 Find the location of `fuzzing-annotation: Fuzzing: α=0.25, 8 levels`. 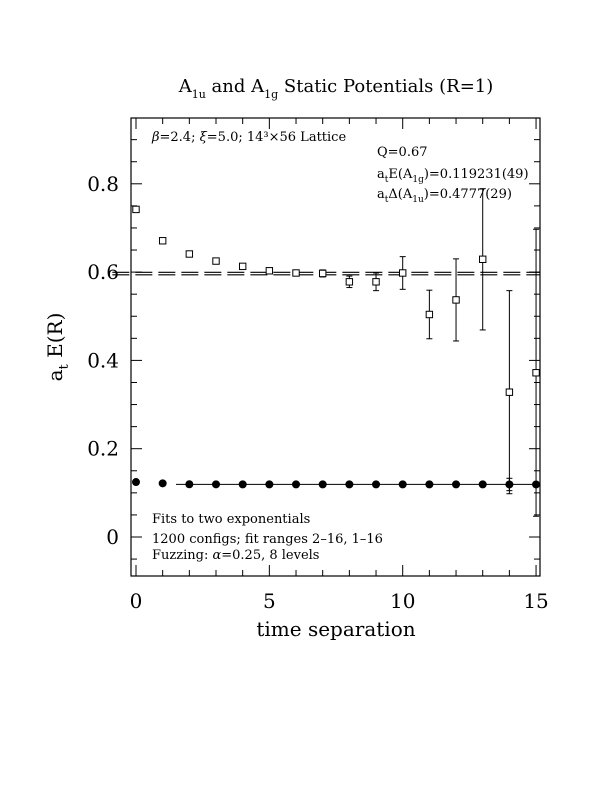

fuzzing-annotation: Fuzzing: α=0.25, 8 levels is located at coordinates (235, 555).